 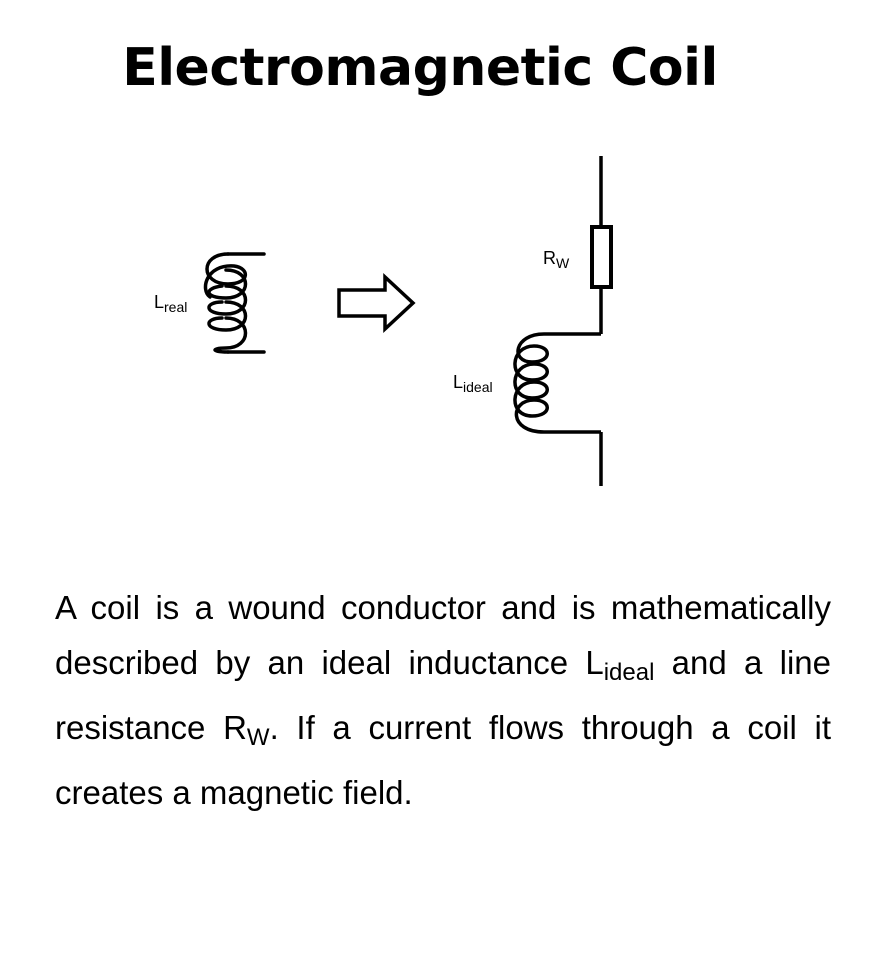 I want to click on ideal-coil-label: Lideal, so click(x=473, y=383).